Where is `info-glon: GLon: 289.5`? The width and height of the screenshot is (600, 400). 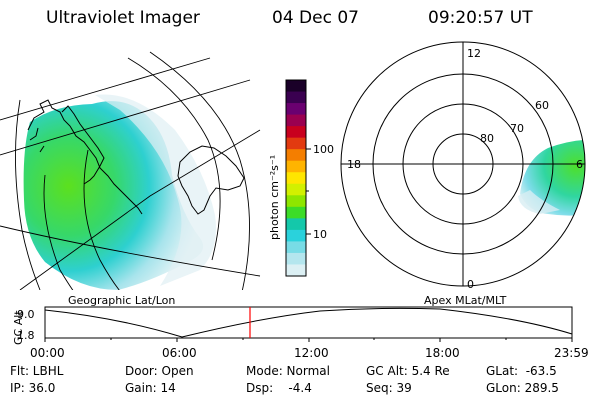 info-glon: GLon: 289.5 is located at coordinates (522, 388).